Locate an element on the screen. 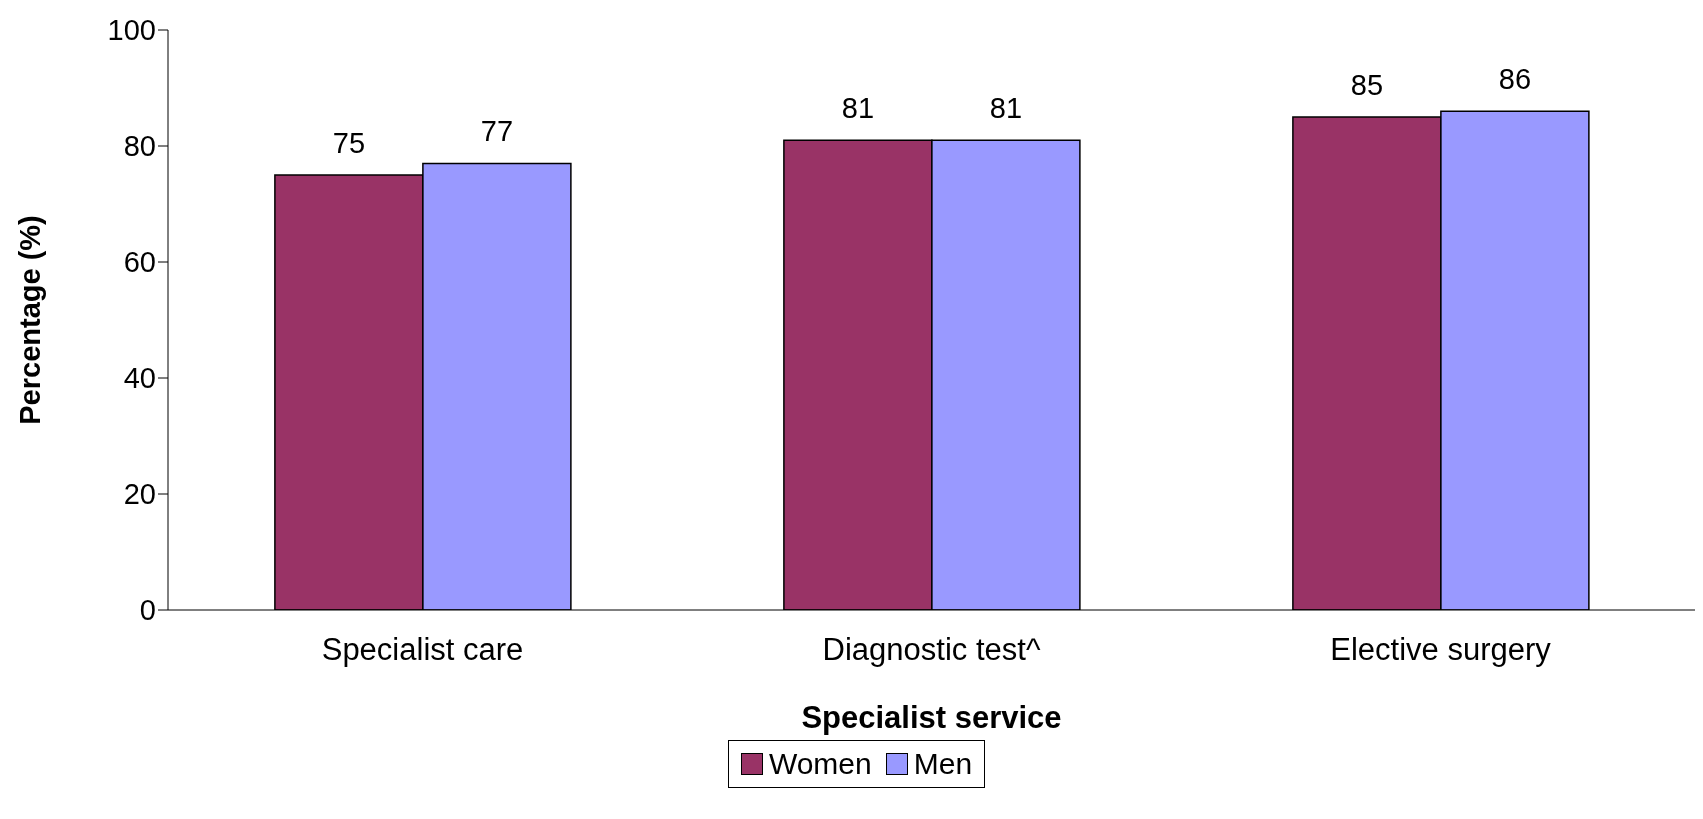 The image size is (1703, 819). legend-label: Men is located at coordinates (943, 764).